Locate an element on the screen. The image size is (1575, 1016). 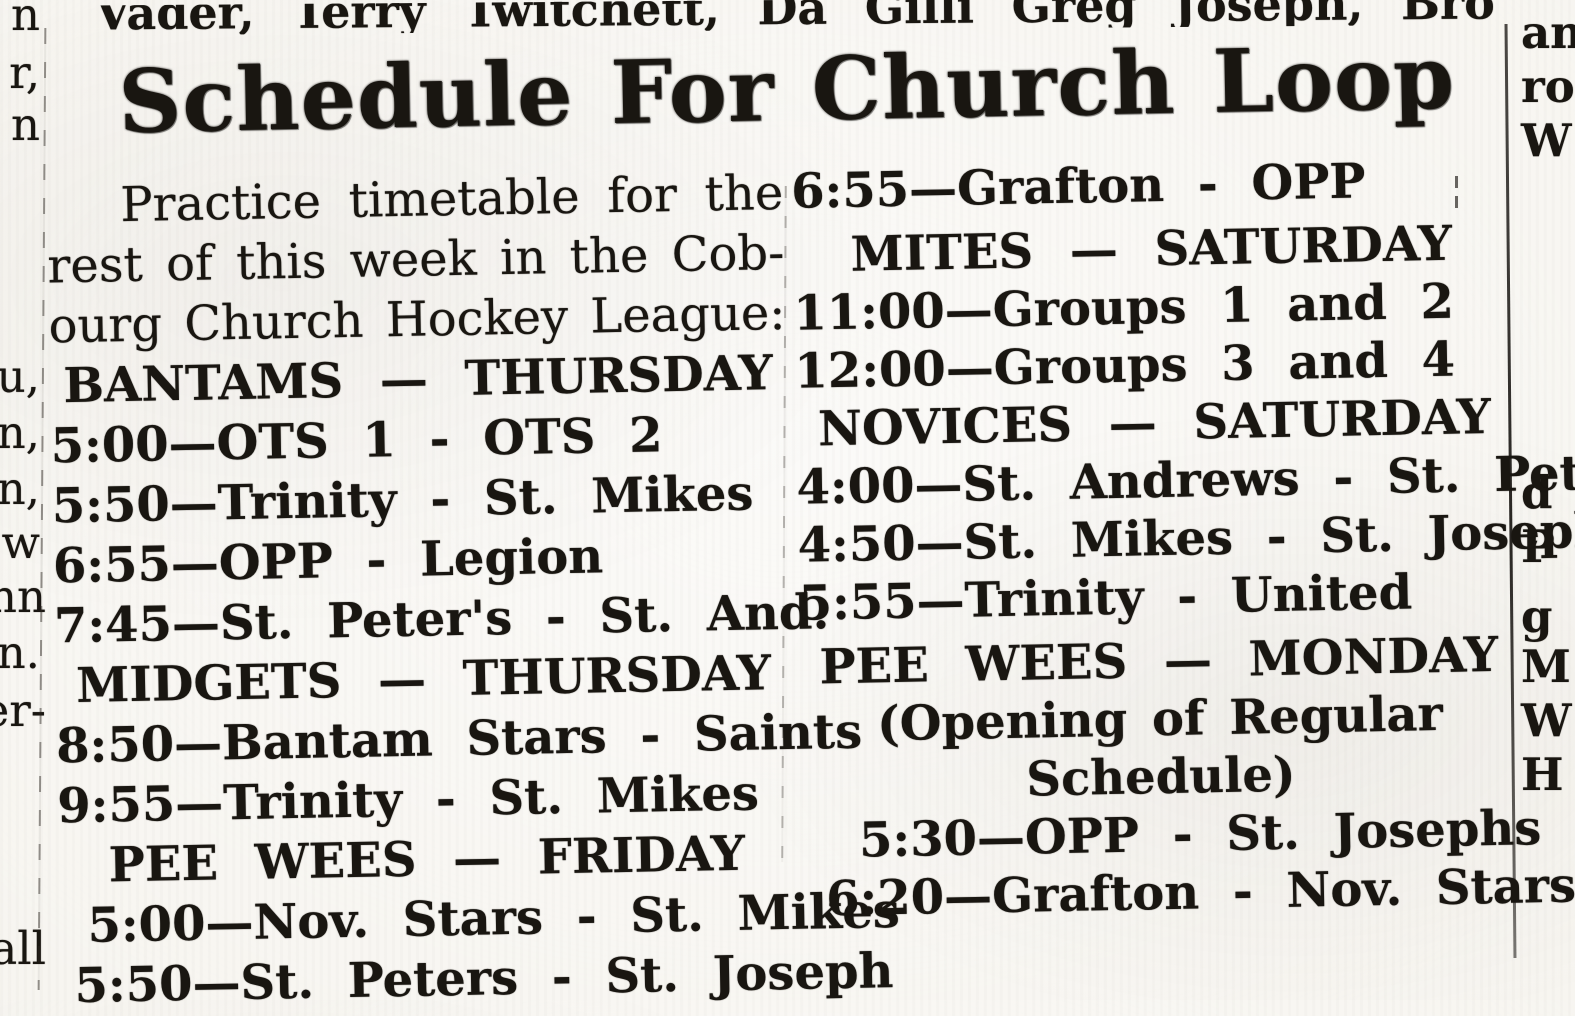
right-edge-fragment: H is located at coordinates (1542, 774).